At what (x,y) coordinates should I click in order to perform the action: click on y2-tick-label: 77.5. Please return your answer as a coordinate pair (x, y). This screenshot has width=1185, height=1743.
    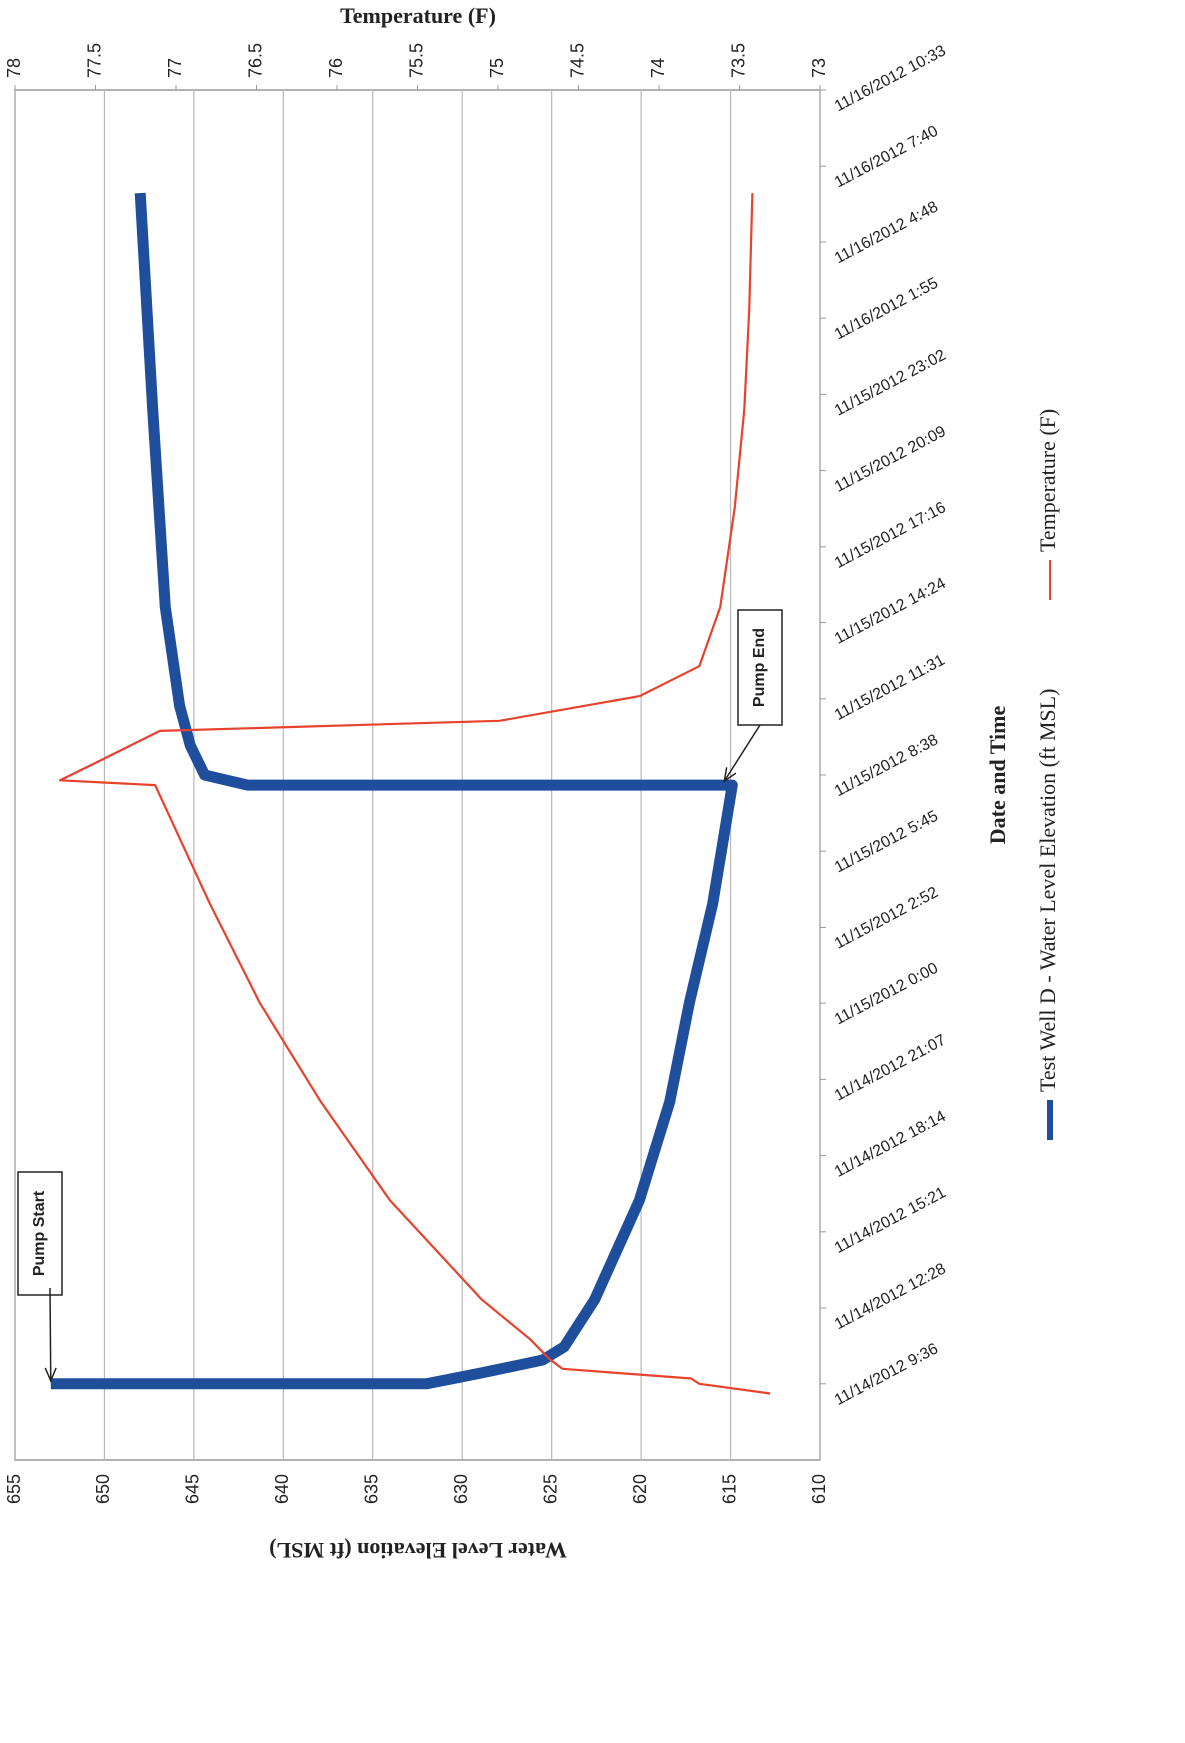
    Looking at the image, I should click on (94, 60).